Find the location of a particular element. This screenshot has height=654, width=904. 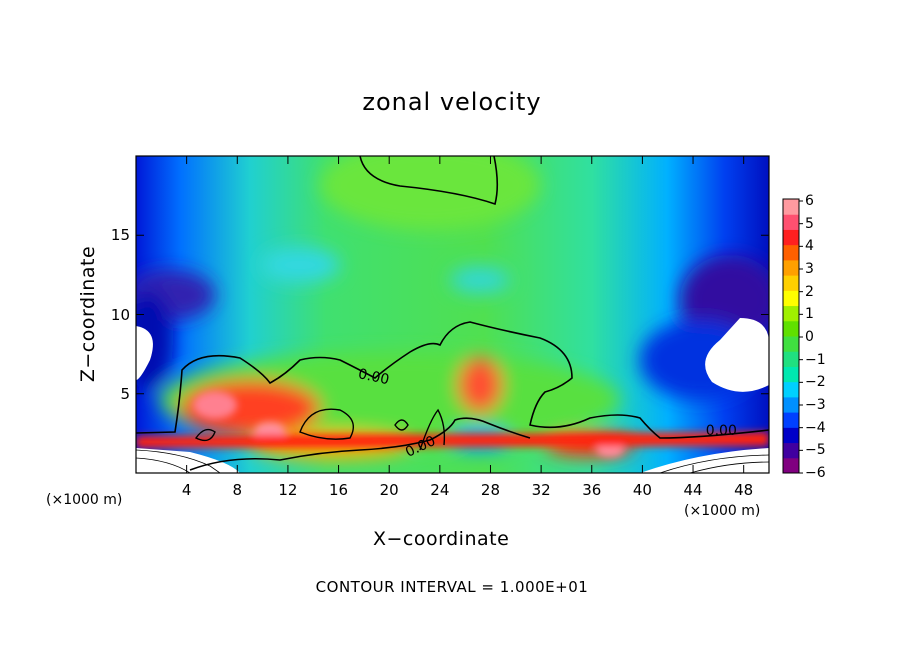

y-tick-label: 10 is located at coordinates (120, 314).